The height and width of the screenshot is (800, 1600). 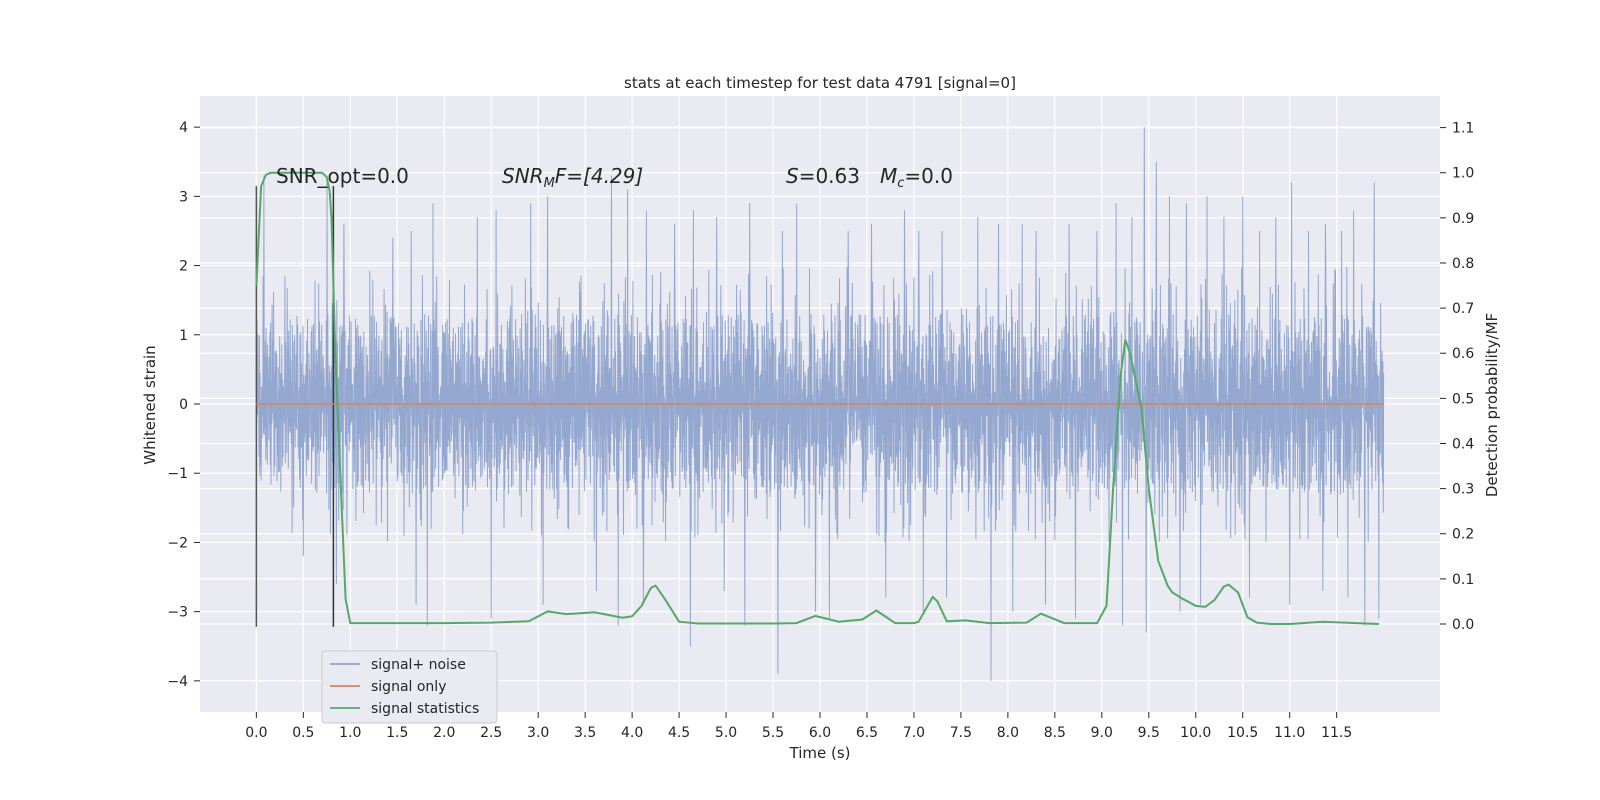 I want to click on y-tick-label: −1, so click(x=177, y=474).